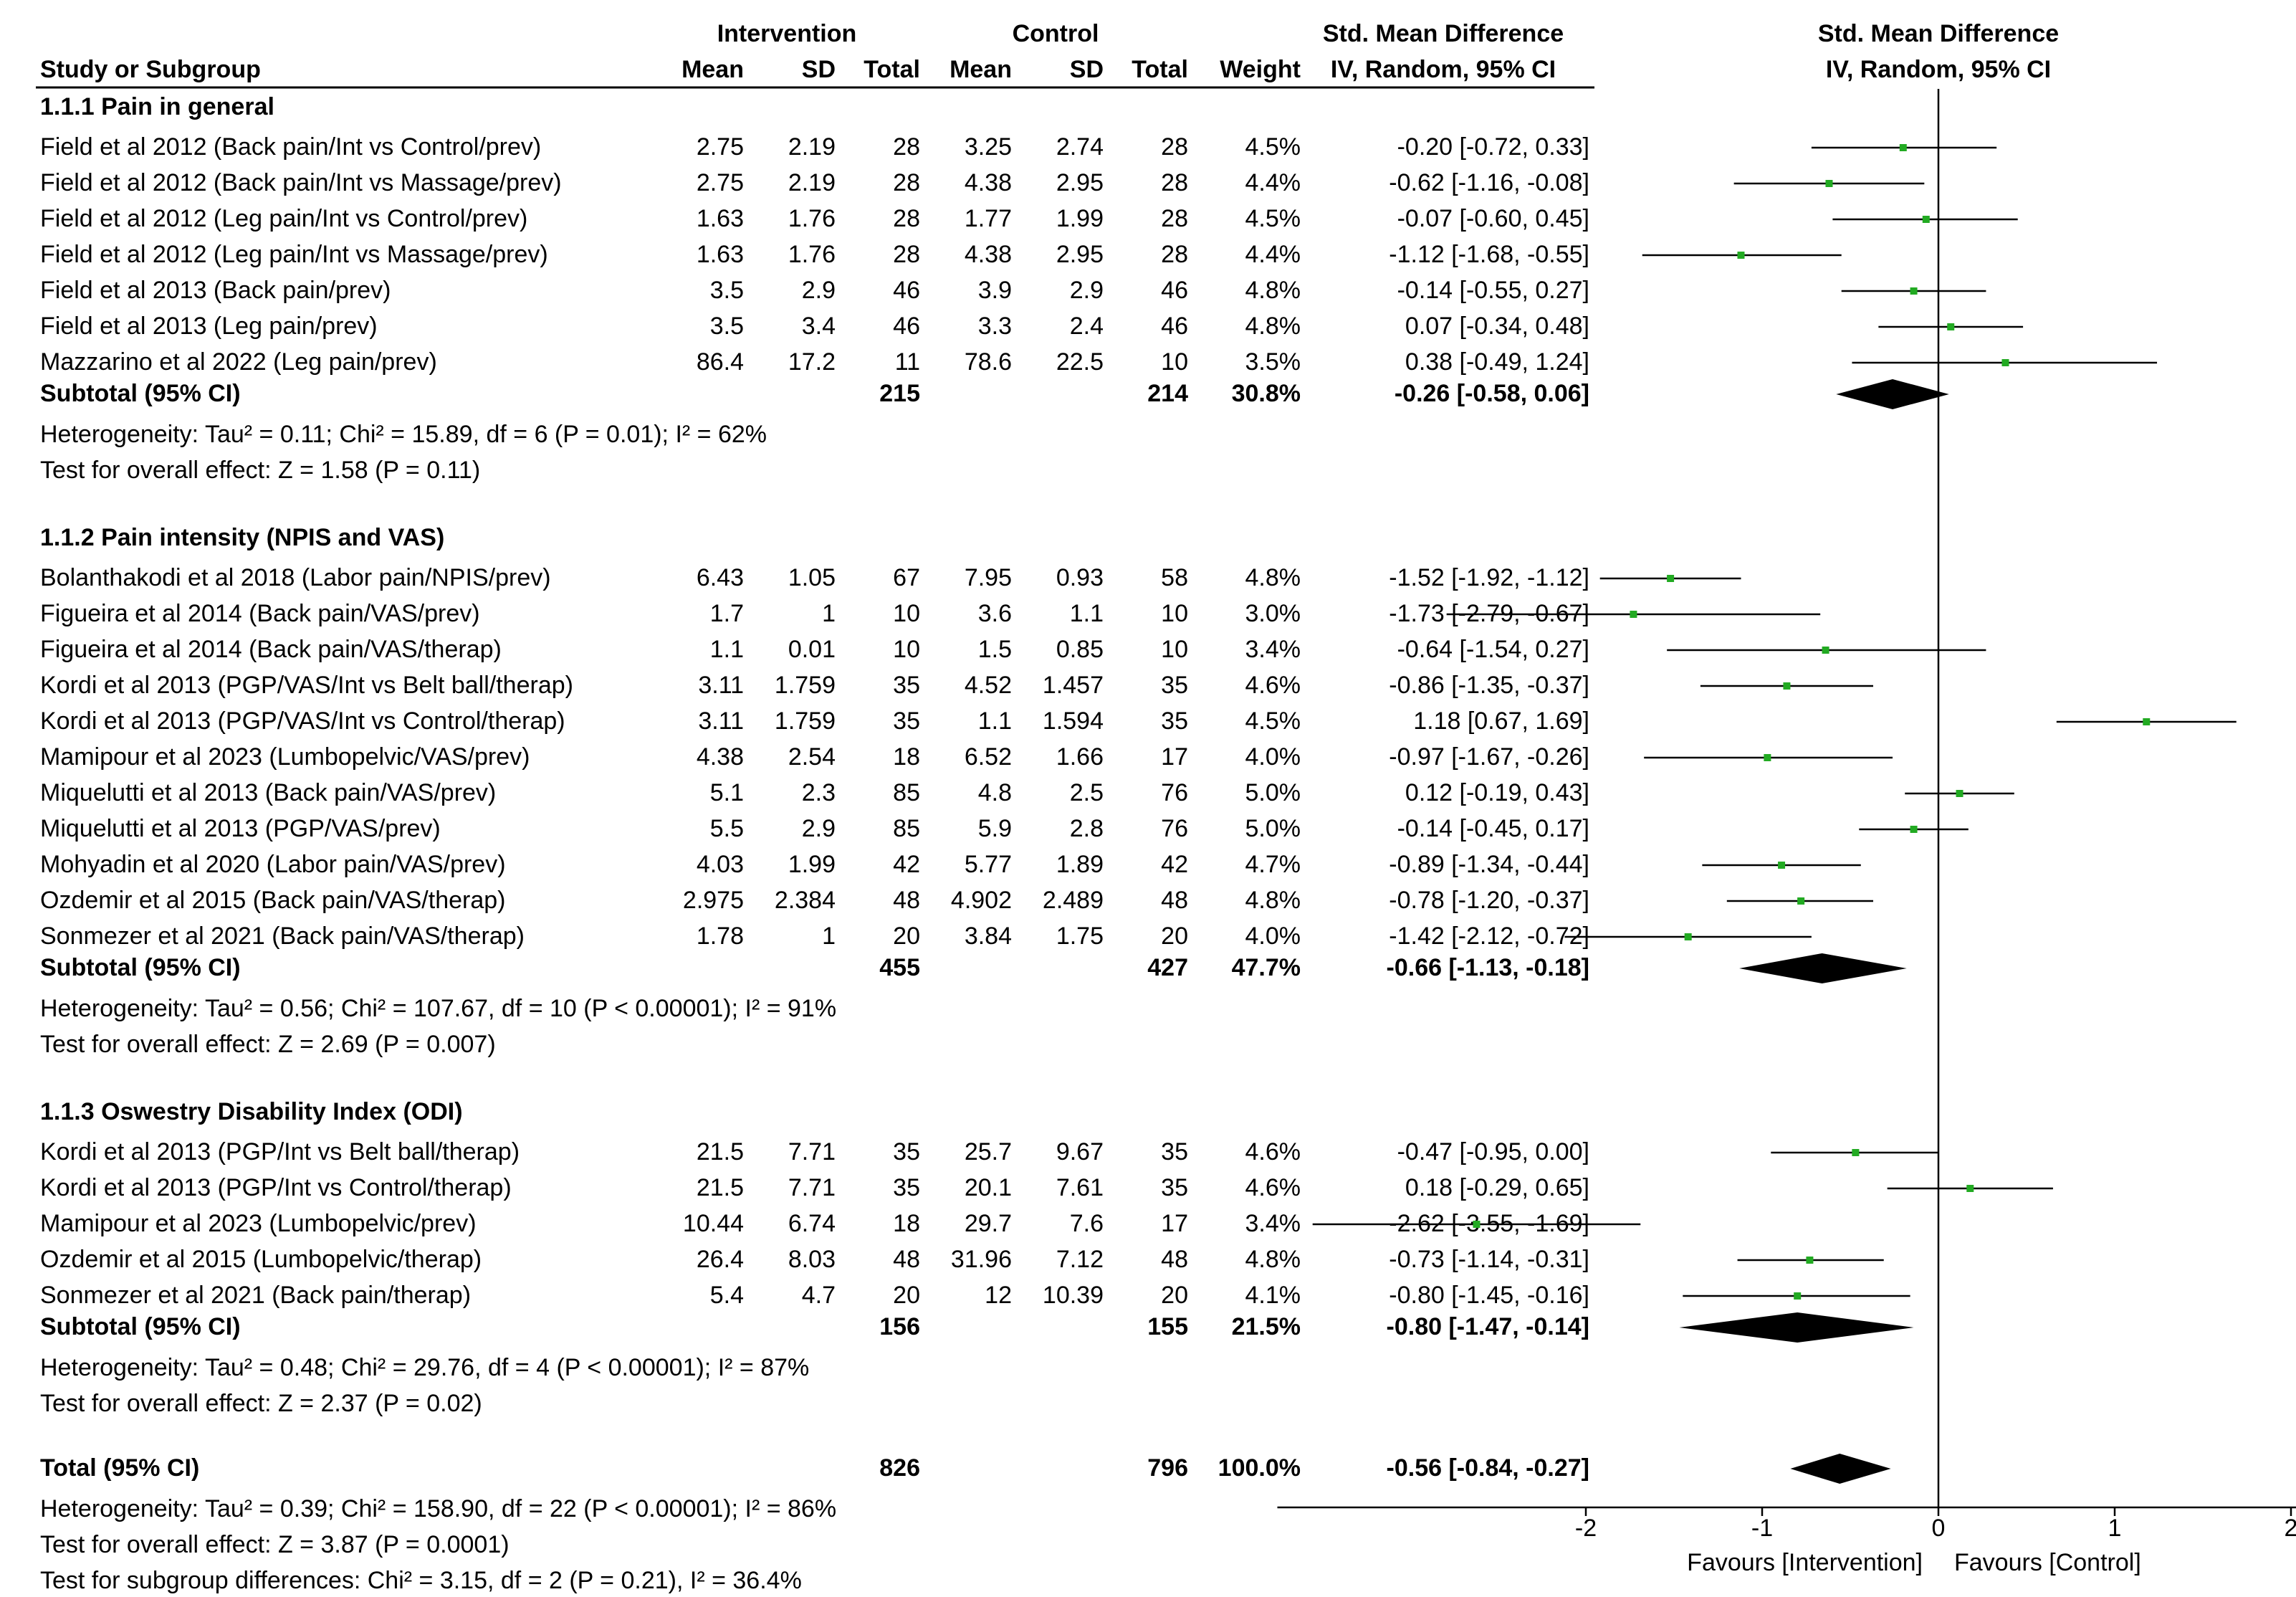 The image size is (2296, 1597). I want to click on control-total: 76, so click(1174, 828).